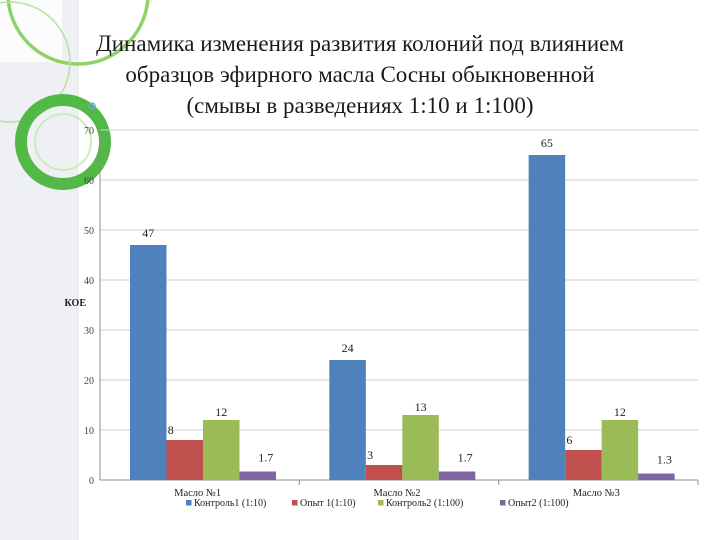 The image size is (720, 540). I want to click on y-tick-label: 60, so click(89, 181).